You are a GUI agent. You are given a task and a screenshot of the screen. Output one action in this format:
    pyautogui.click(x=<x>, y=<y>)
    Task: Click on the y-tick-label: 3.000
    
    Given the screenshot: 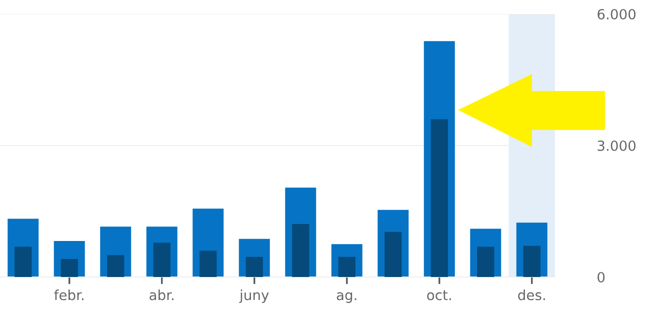 What is the action you would take?
    pyautogui.click(x=617, y=145)
    